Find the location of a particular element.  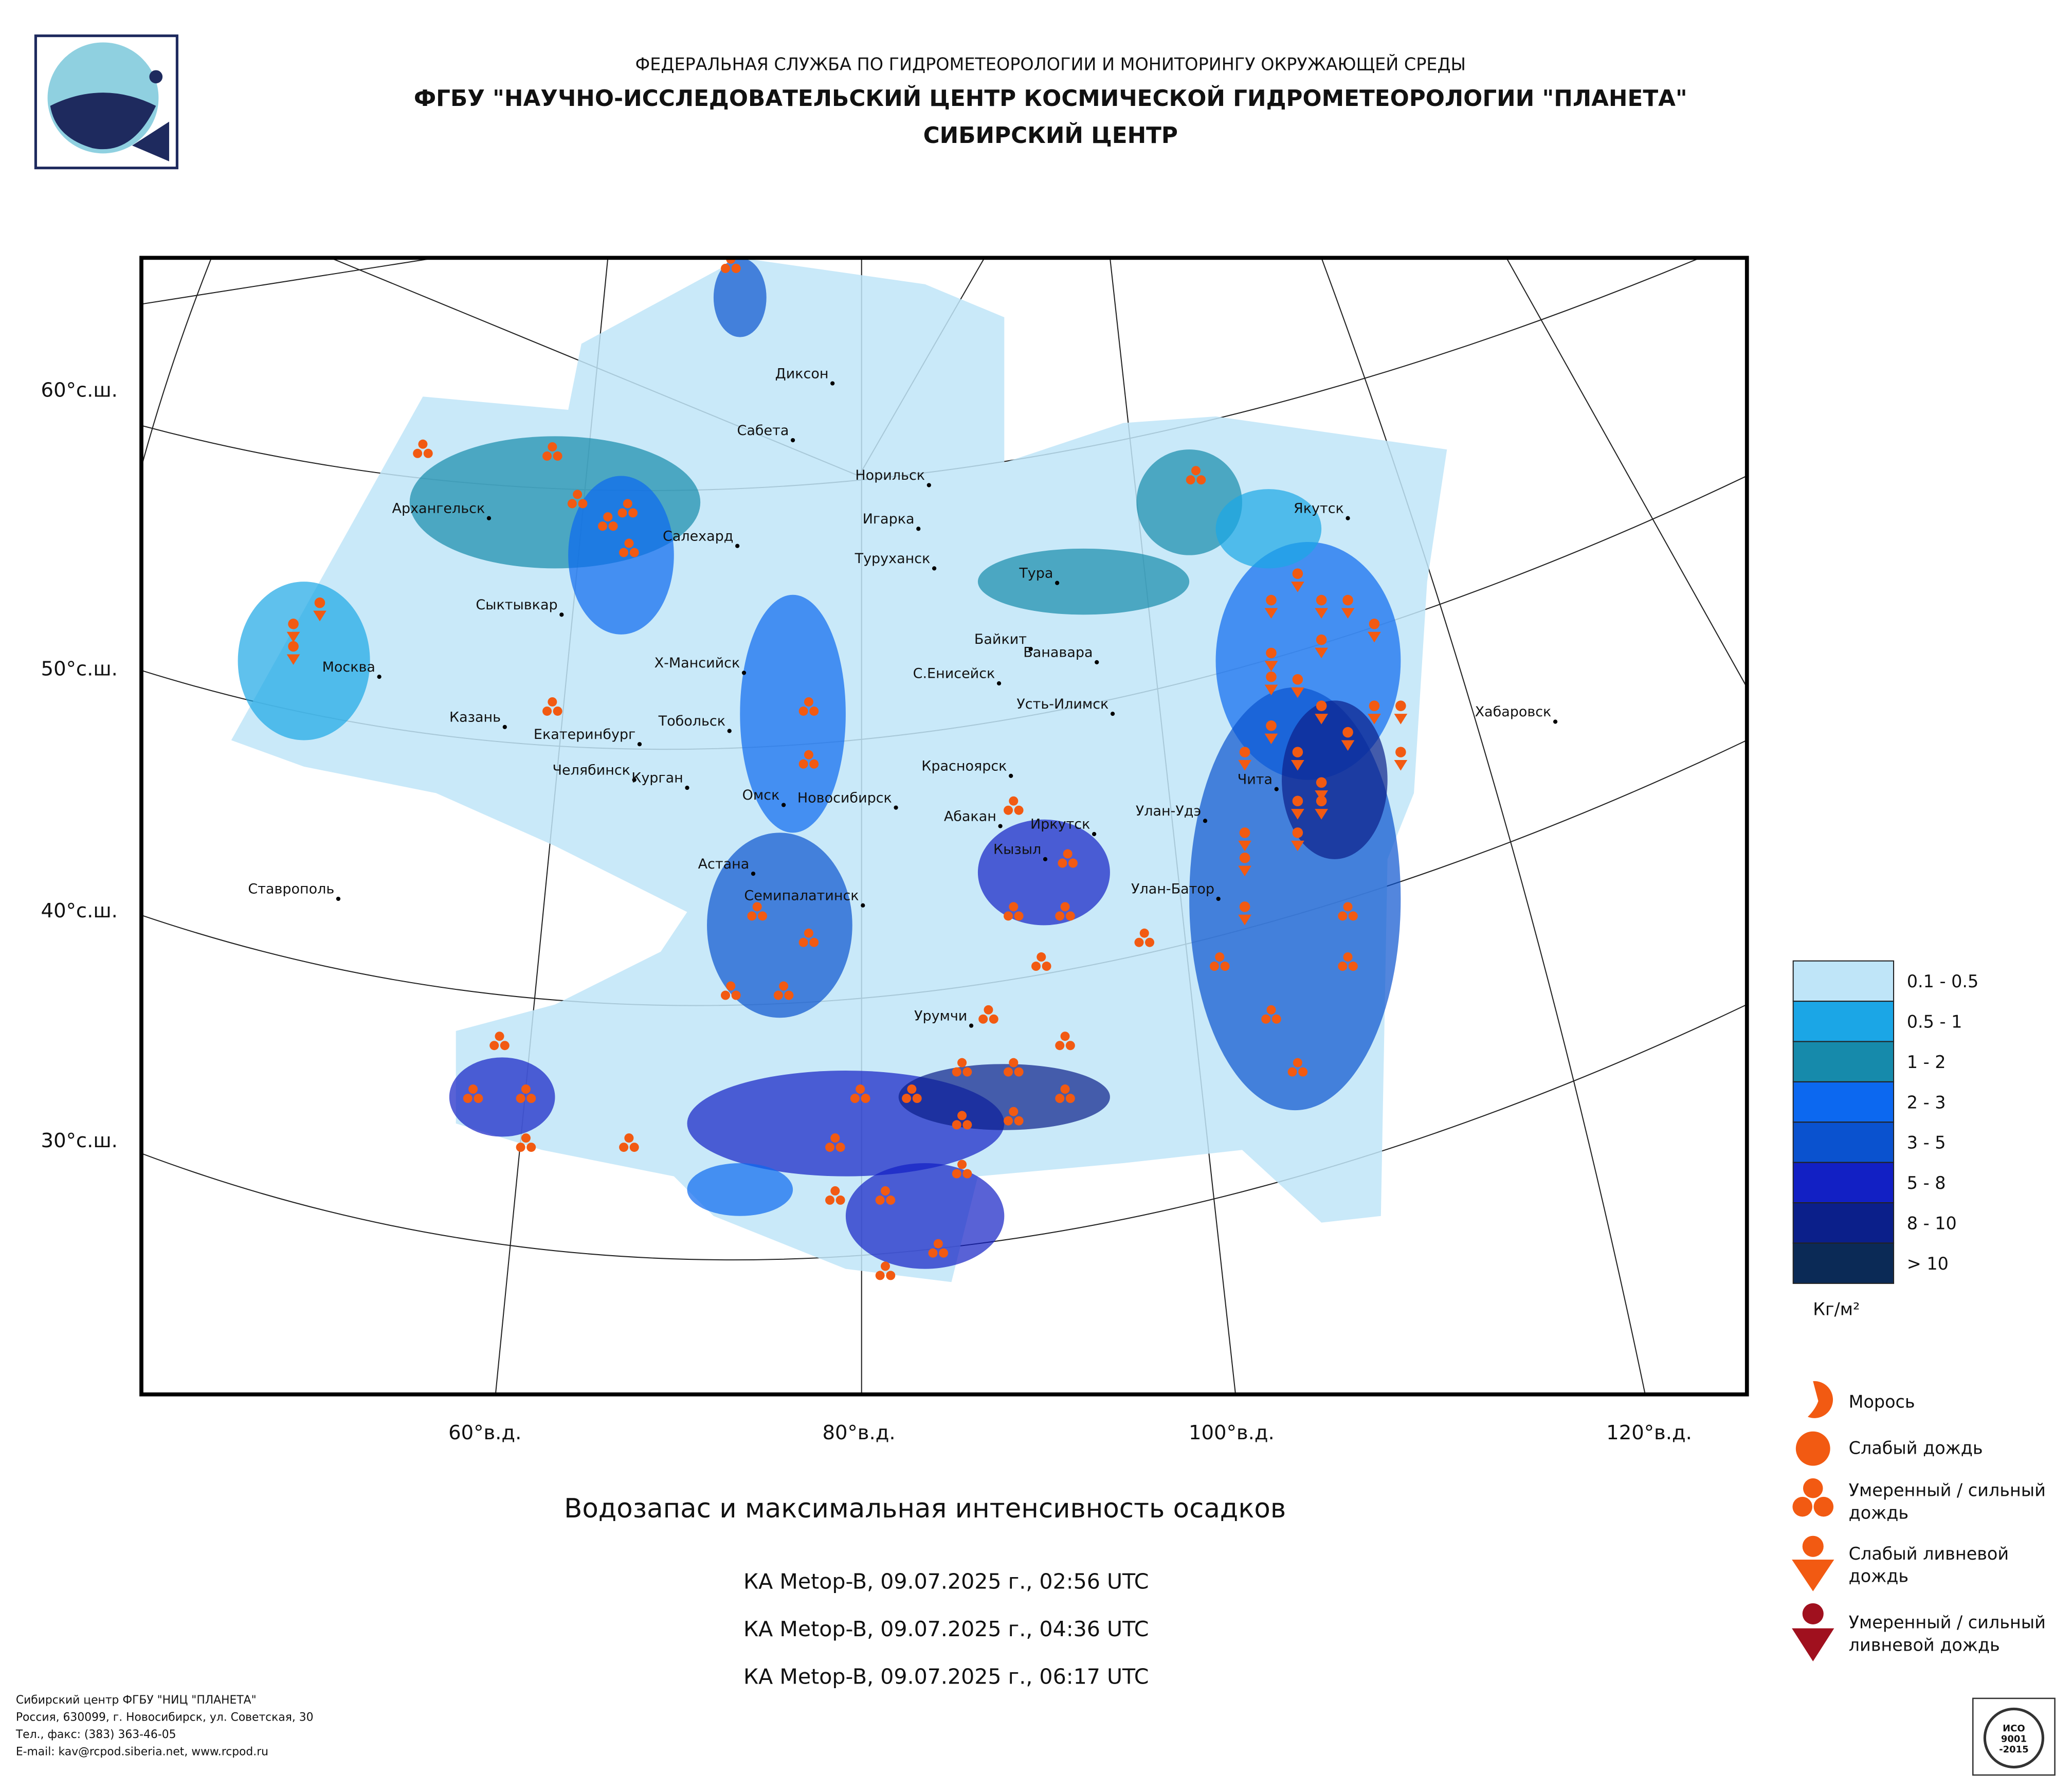

city-label: Курган is located at coordinates (657, 778).